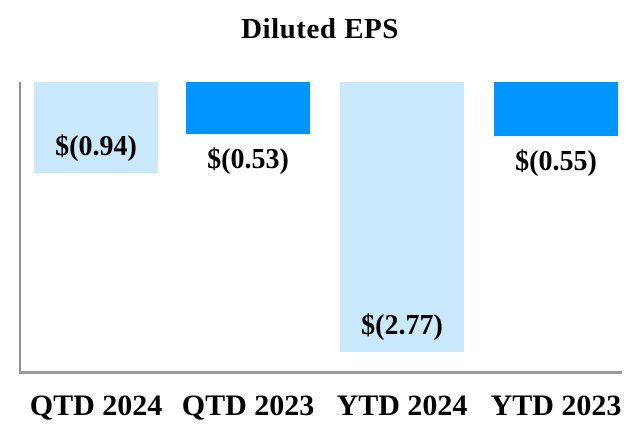 This screenshot has height=440, width=640. I want to click on x-tick-label-ytd-2024: YTD 2024, so click(402, 405).